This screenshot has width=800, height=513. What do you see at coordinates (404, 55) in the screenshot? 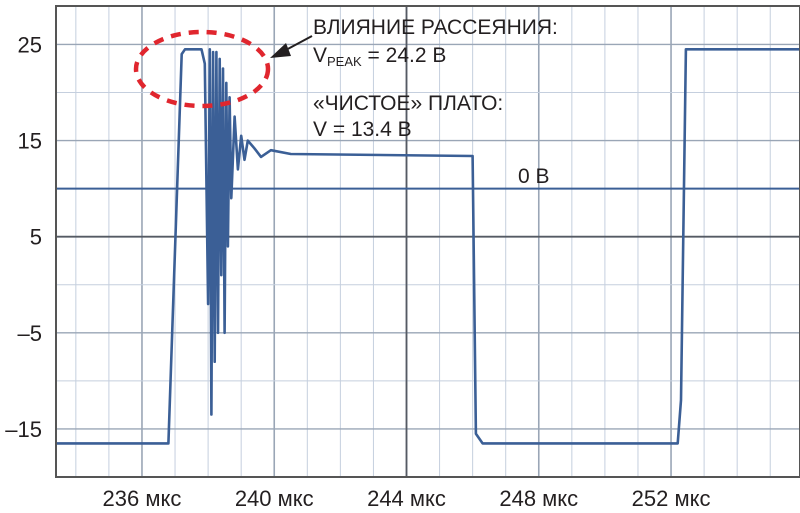
I see `peak-value: = 24.2 В` at bounding box center [404, 55].